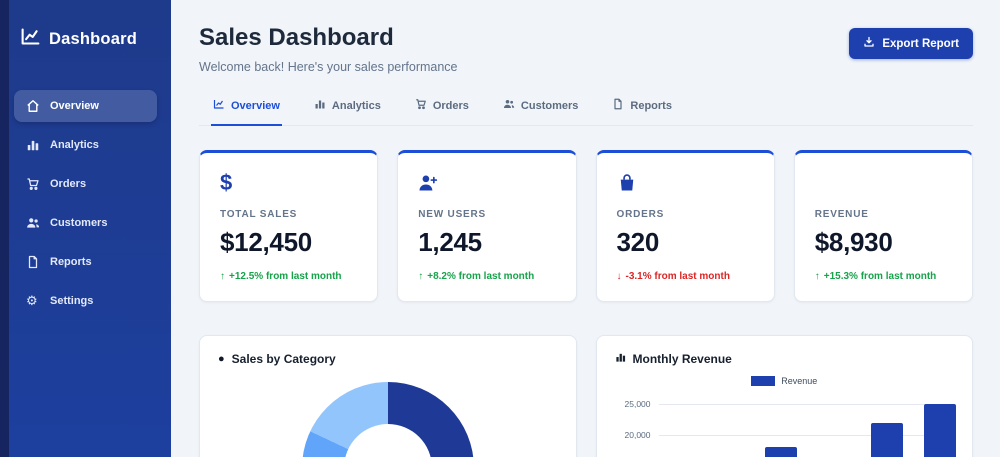  I want to click on donut-hole, so click(387, 440).